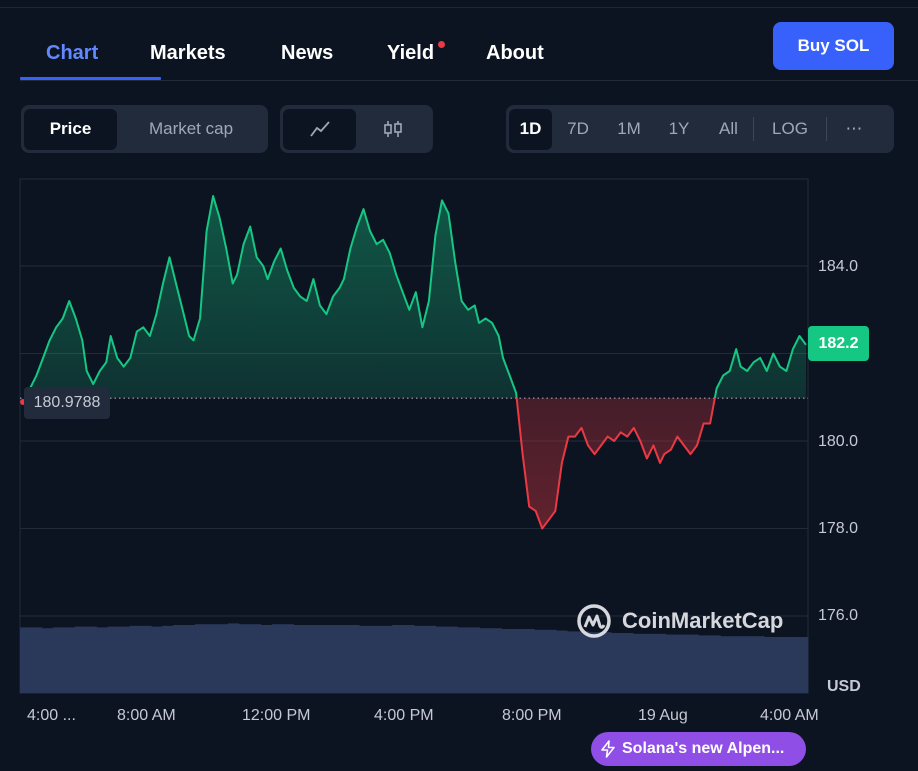 The height and width of the screenshot is (771, 918). Describe the element at coordinates (700, 129) in the screenshot. I see `range-toggle: 1D 7D 1M 1Y All LOG ⋯` at that location.